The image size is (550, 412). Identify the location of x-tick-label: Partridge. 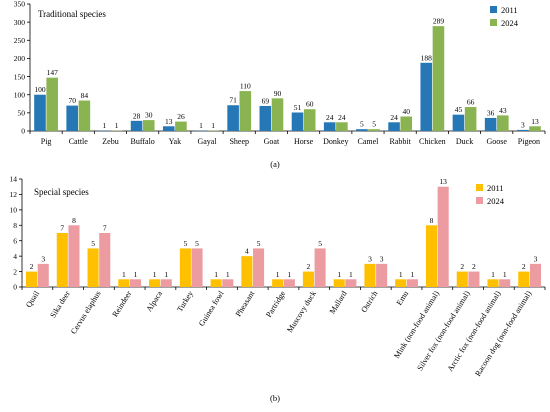
(275, 304).